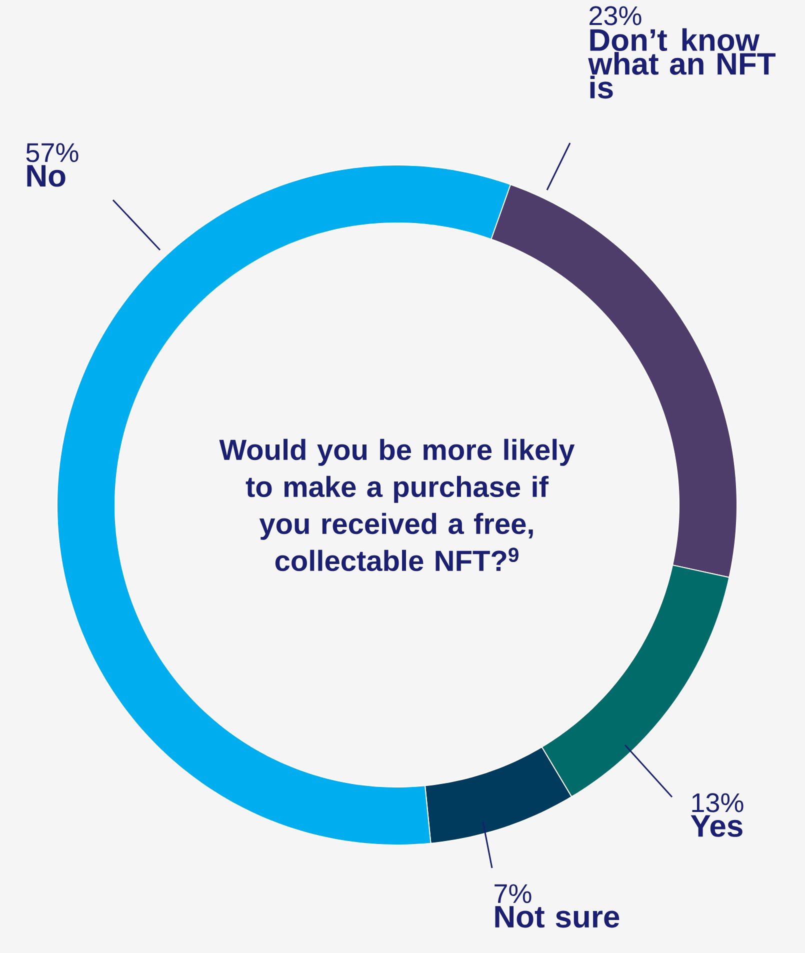  What do you see at coordinates (397, 505) in the screenshot?
I see `text: Would you be more likely to make a purchase if you received a free, collectable NFT?$^{9}$` at bounding box center [397, 505].